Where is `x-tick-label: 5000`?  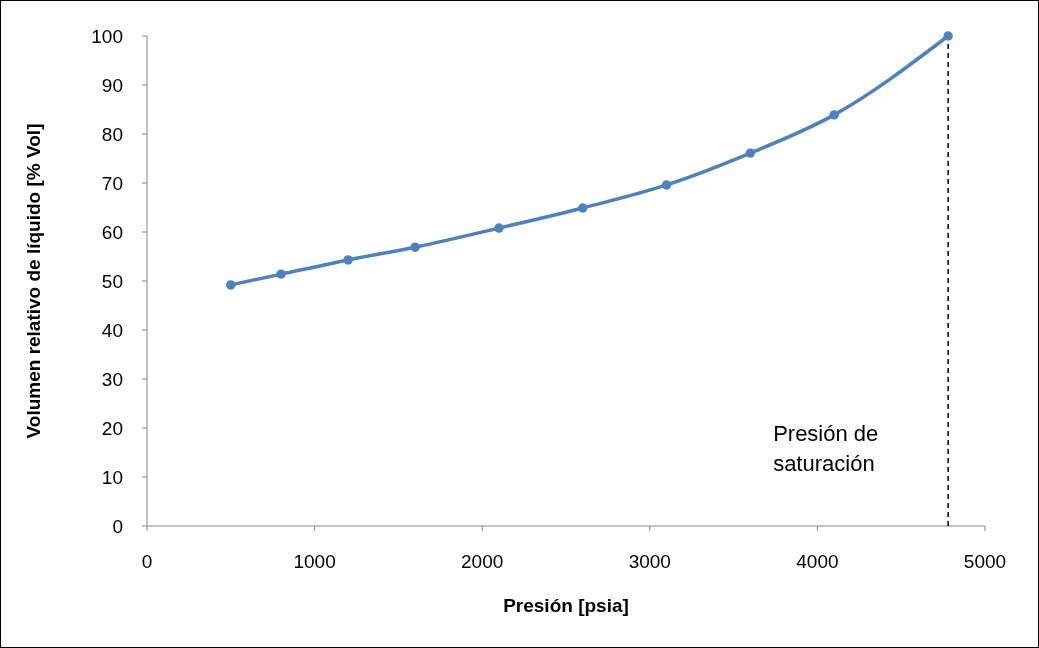
x-tick-label: 5000 is located at coordinates (985, 561).